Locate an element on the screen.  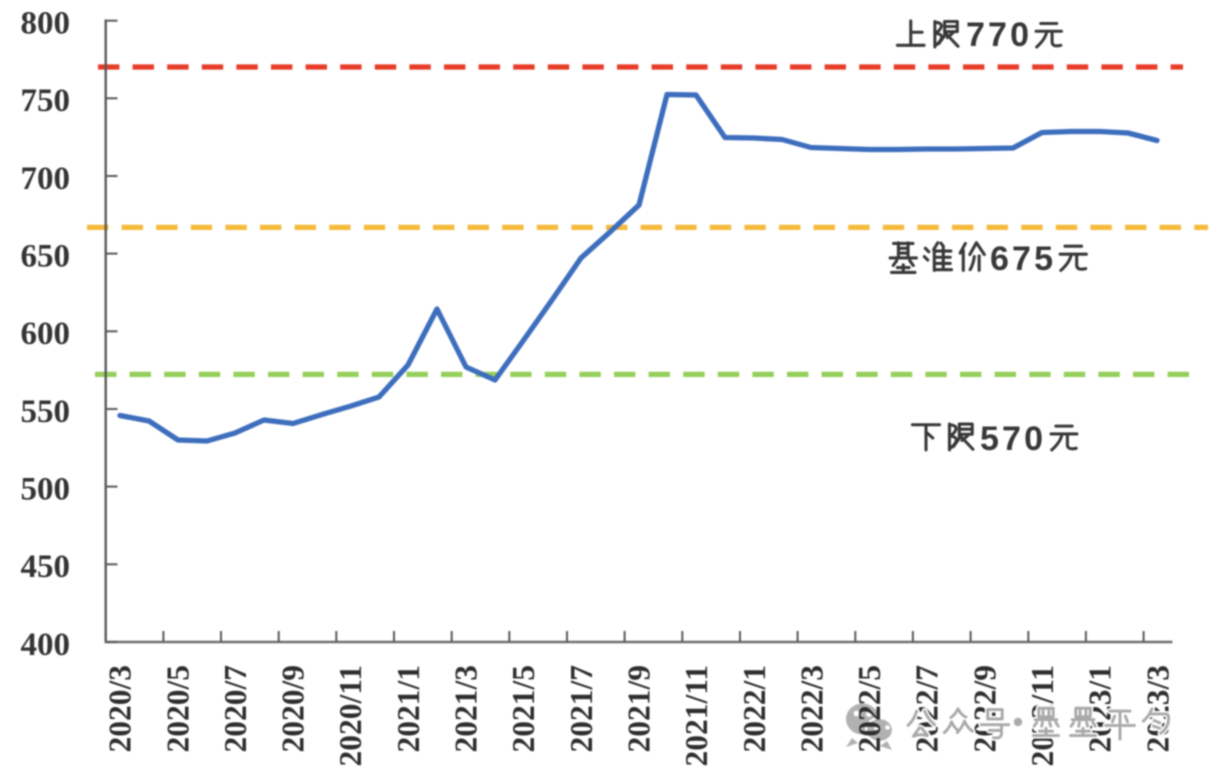
svg-text: 2021/1 is located at coordinates (408, 709).